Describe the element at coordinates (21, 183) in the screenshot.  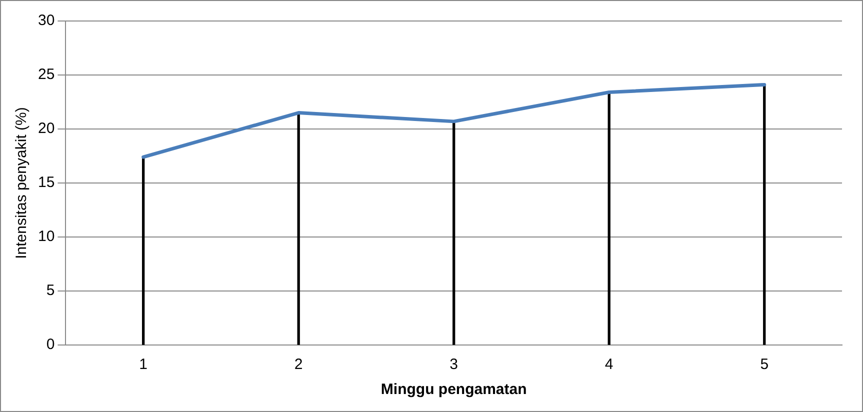
I see `y-axis-title: Intensitas penyakit (%)` at that location.